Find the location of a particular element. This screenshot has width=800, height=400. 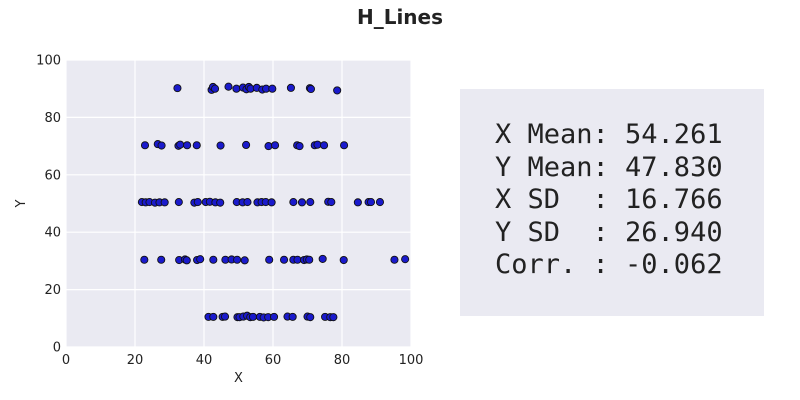

y-tick-label: 0 is located at coordinates (57, 348).